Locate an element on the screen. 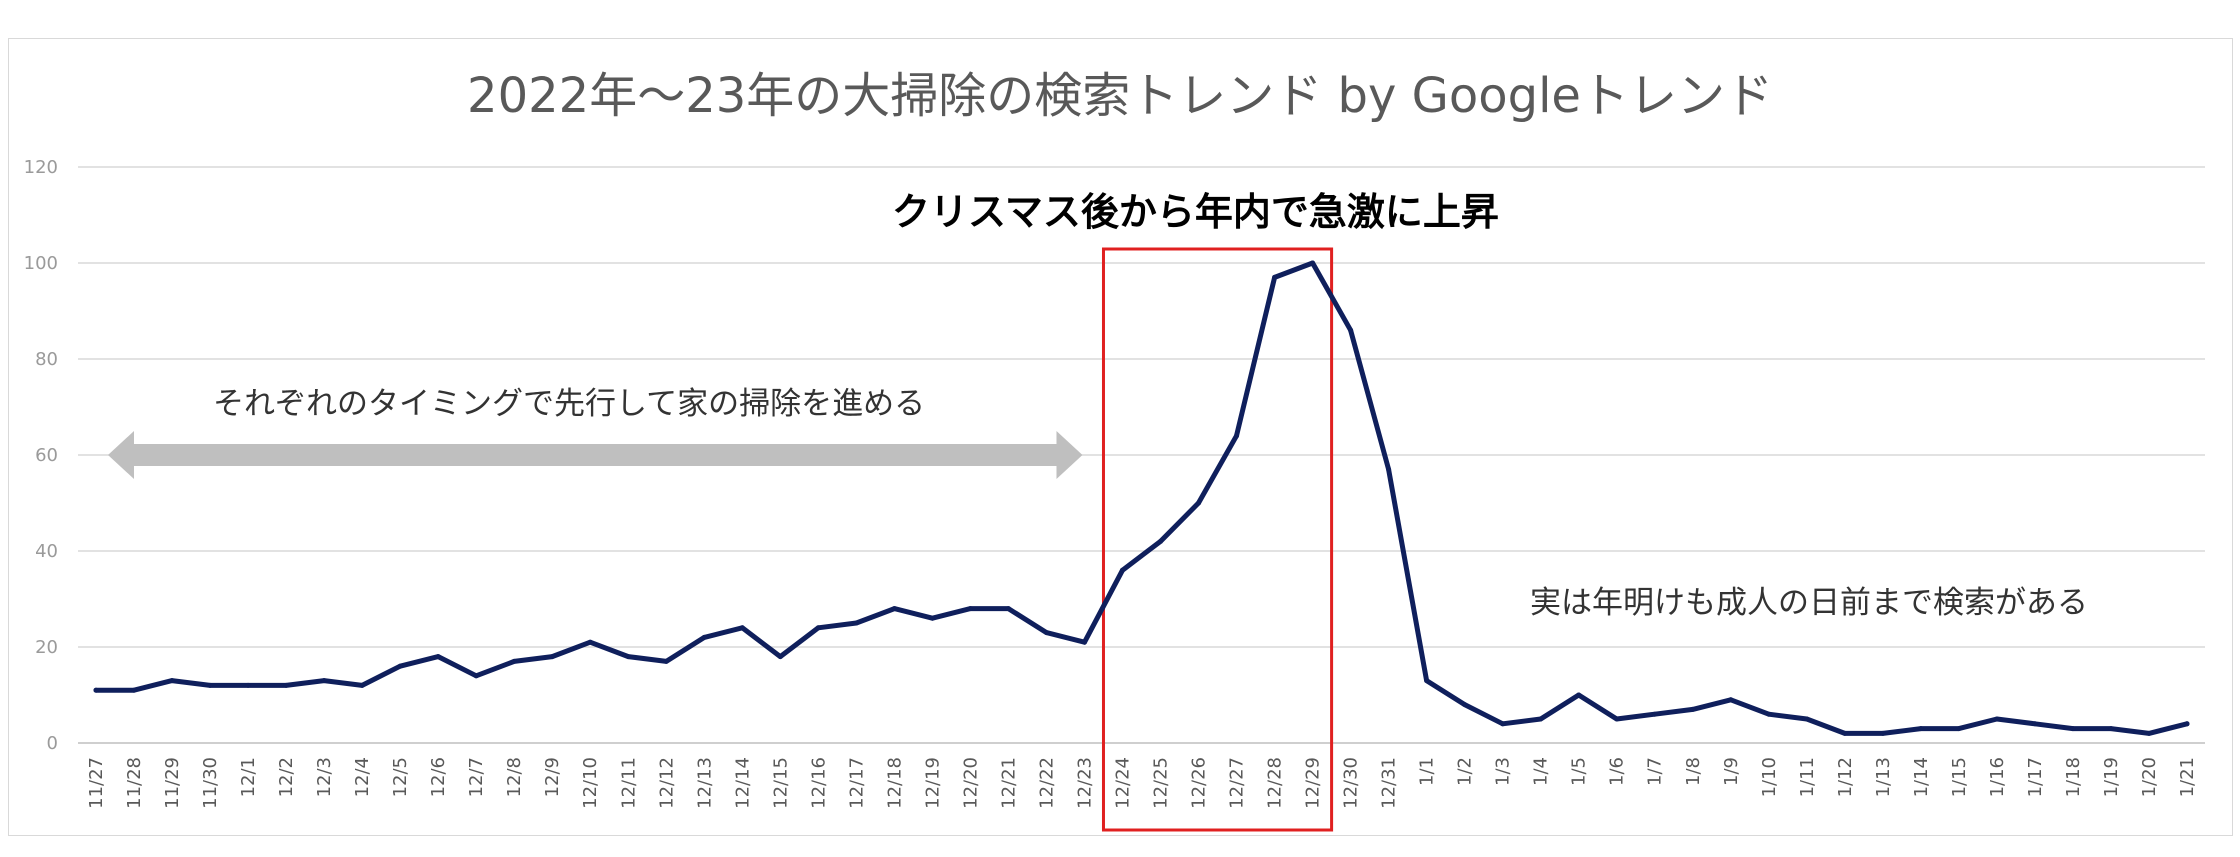  y-tick-label: 20 is located at coordinates (46, 647).